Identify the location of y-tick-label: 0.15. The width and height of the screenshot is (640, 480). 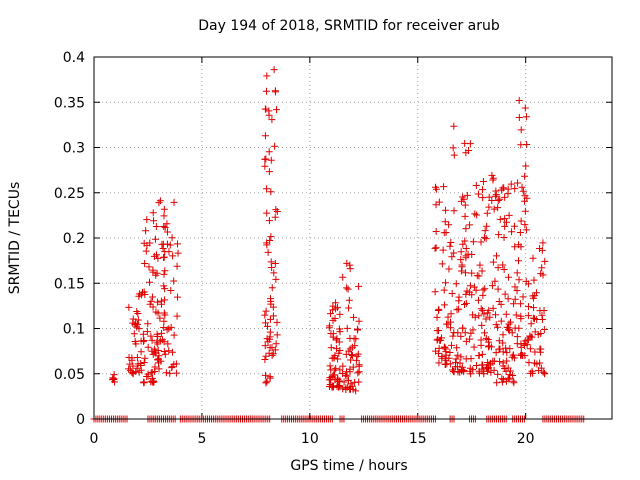
(69, 284).